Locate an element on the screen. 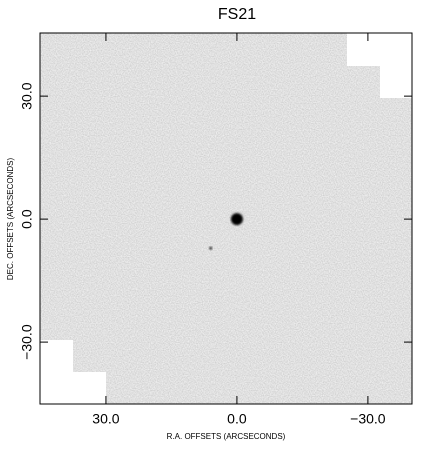 The height and width of the screenshot is (455, 445). y-tick-label: 0.0 is located at coordinates (27, 219).